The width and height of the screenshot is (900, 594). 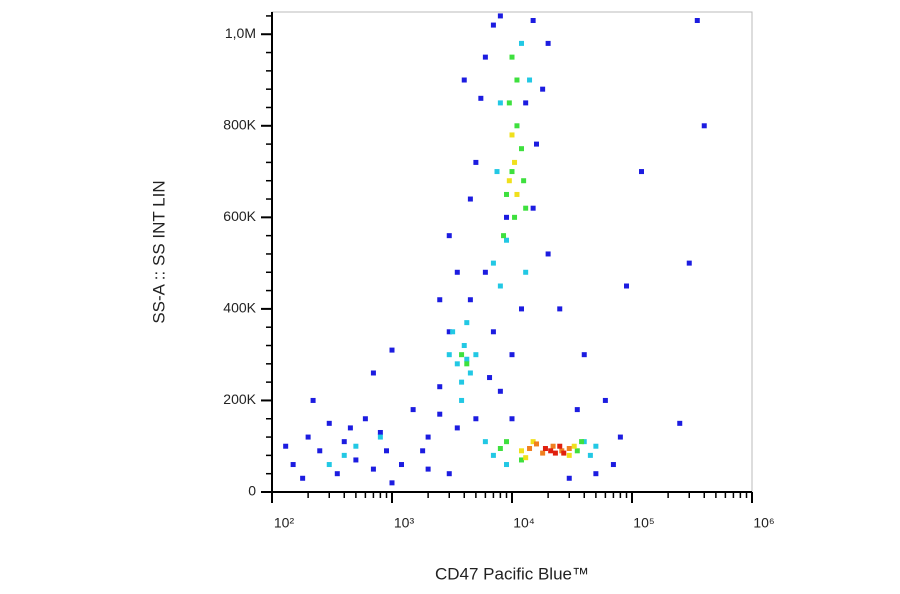 I want to click on x-tick-label: 10³, so click(x=404, y=523).